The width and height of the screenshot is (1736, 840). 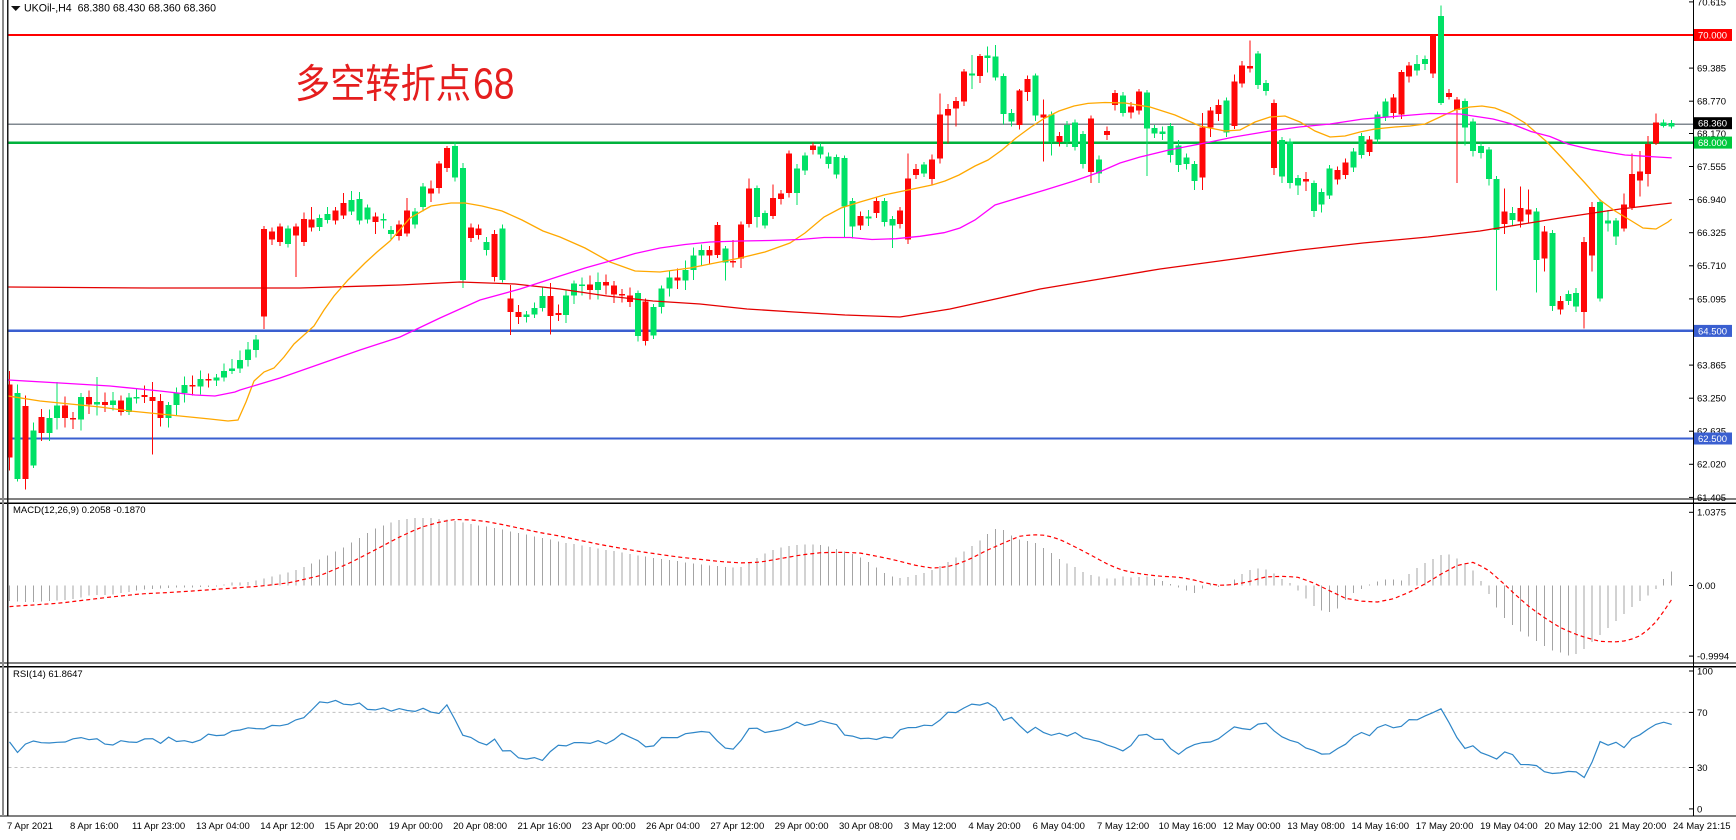 What do you see at coordinates (1711, 465) in the screenshot?
I see `svg-text: 62.020` at bounding box center [1711, 465].